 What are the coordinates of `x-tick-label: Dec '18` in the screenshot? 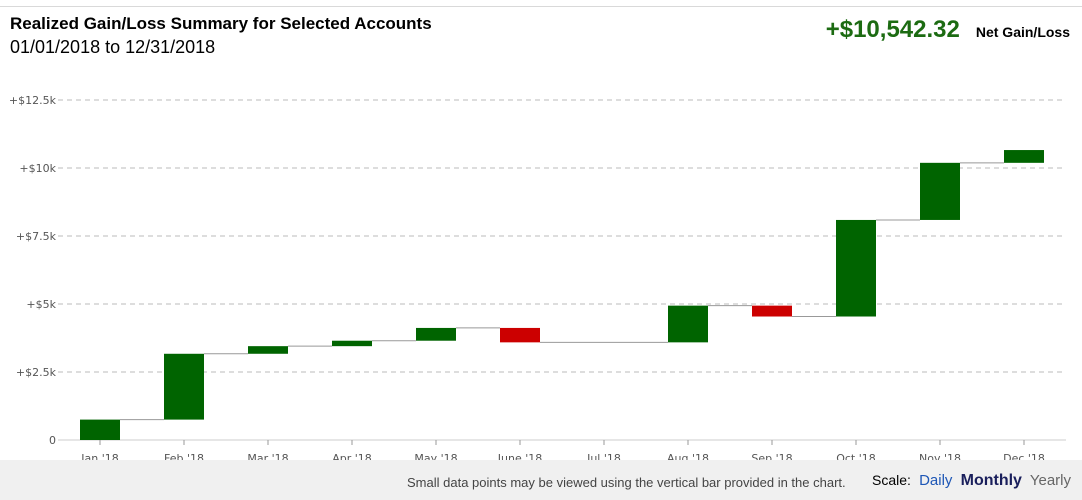 It's located at (1024, 456).